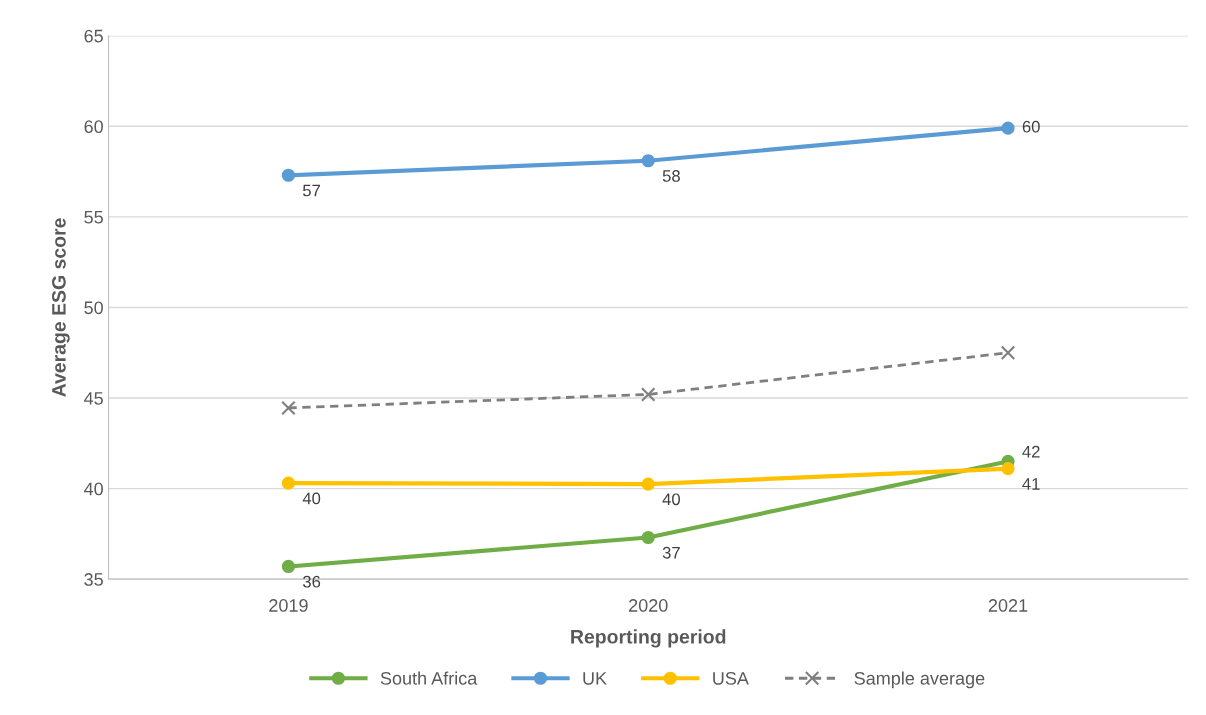  What do you see at coordinates (1008, 605) in the screenshot?
I see `x-tick-label: 2021` at bounding box center [1008, 605].